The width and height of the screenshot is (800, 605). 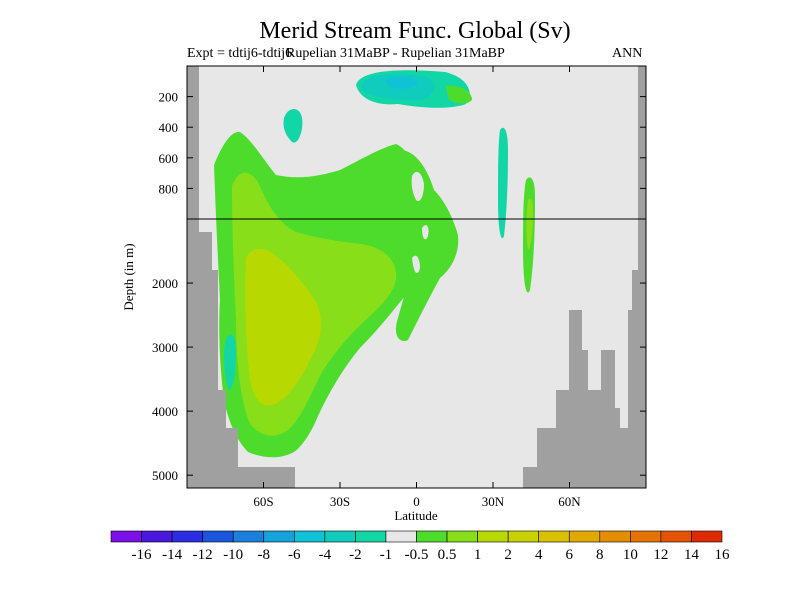 I want to click on colorbar-label-2: -12, so click(x=203, y=555).